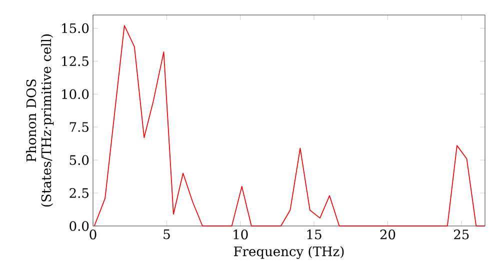 Image resolution: width=500 pixels, height=280 pixels. I want to click on x-tick-label: 20, so click(388, 235).